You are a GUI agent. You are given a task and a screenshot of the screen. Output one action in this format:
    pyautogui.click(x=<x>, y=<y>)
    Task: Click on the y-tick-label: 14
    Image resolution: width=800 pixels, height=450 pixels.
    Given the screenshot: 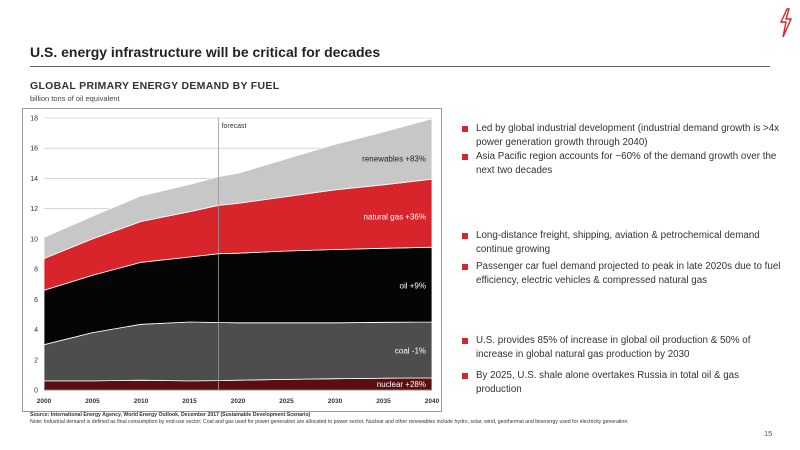 What is the action you would take?
    pyautogui.click(x=34, y=179)
    